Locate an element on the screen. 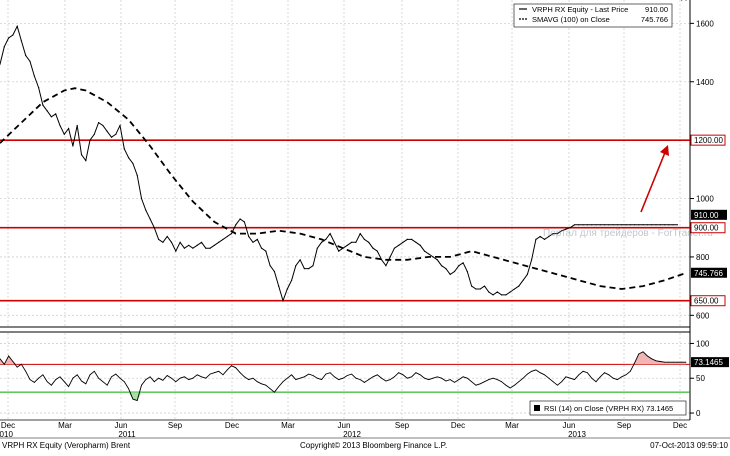 This screenshot has height=456, width=730. rsi-legend: RSI (14) on Close (VRPH RX) 73.1465 is located at coordinates (608, 408).